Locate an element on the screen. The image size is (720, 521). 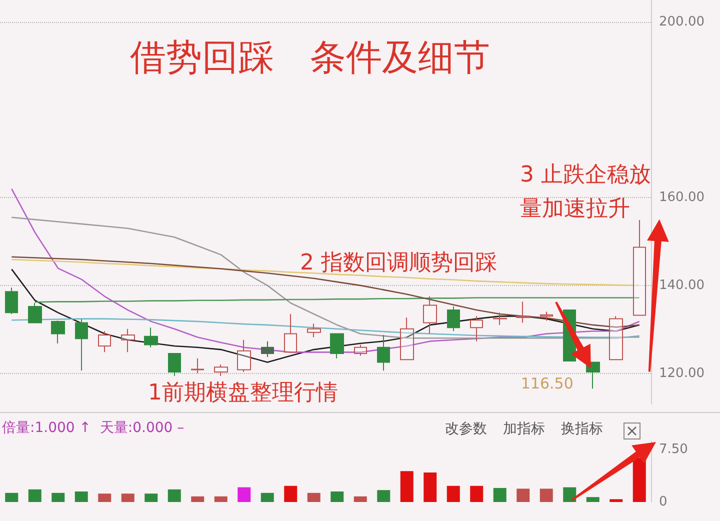
text: 借势回踩 条件及细节 is located at coordinates (310, 58).